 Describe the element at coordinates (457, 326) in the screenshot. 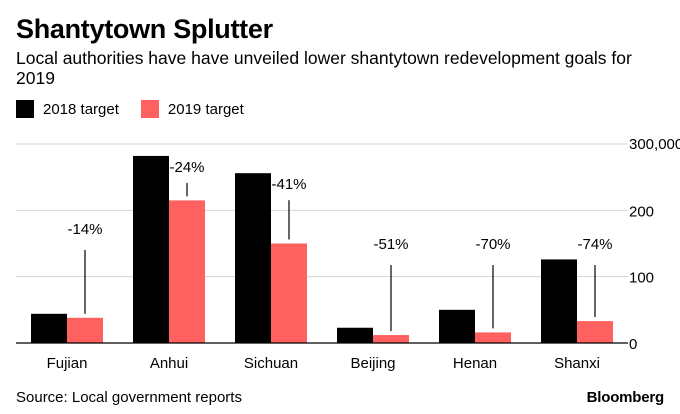

I see `bar-henan-2018` at that location.